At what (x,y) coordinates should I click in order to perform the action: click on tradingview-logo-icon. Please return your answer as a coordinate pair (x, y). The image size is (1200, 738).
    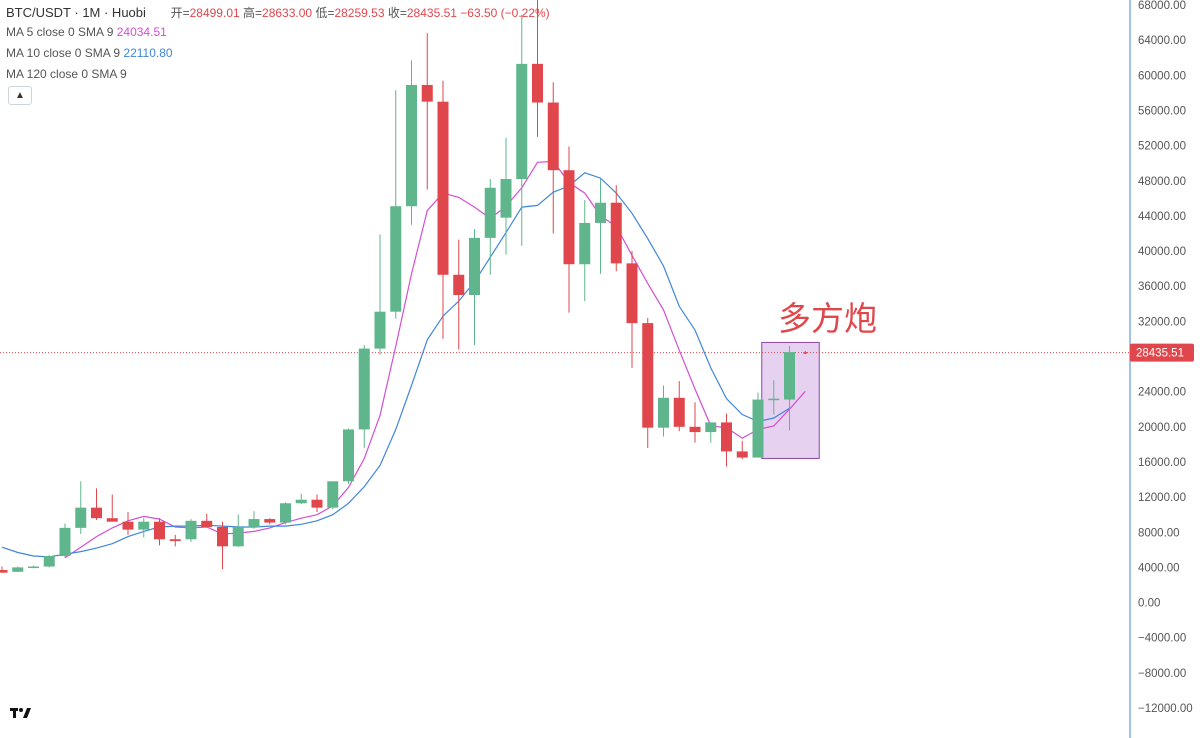
    Looking at the image, I should click on (21, 714).